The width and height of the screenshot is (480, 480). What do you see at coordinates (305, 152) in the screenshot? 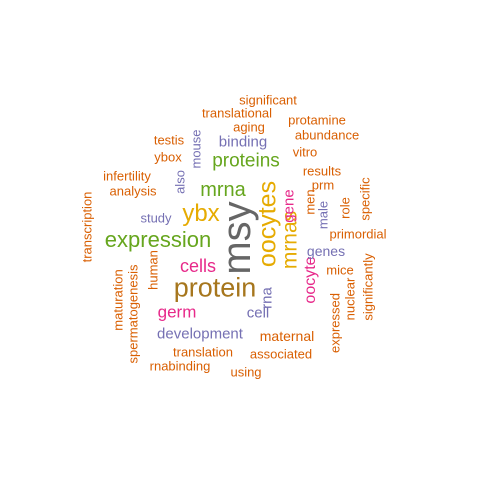
I see `word-vitro: vitro` at bounding box center [305, 152].